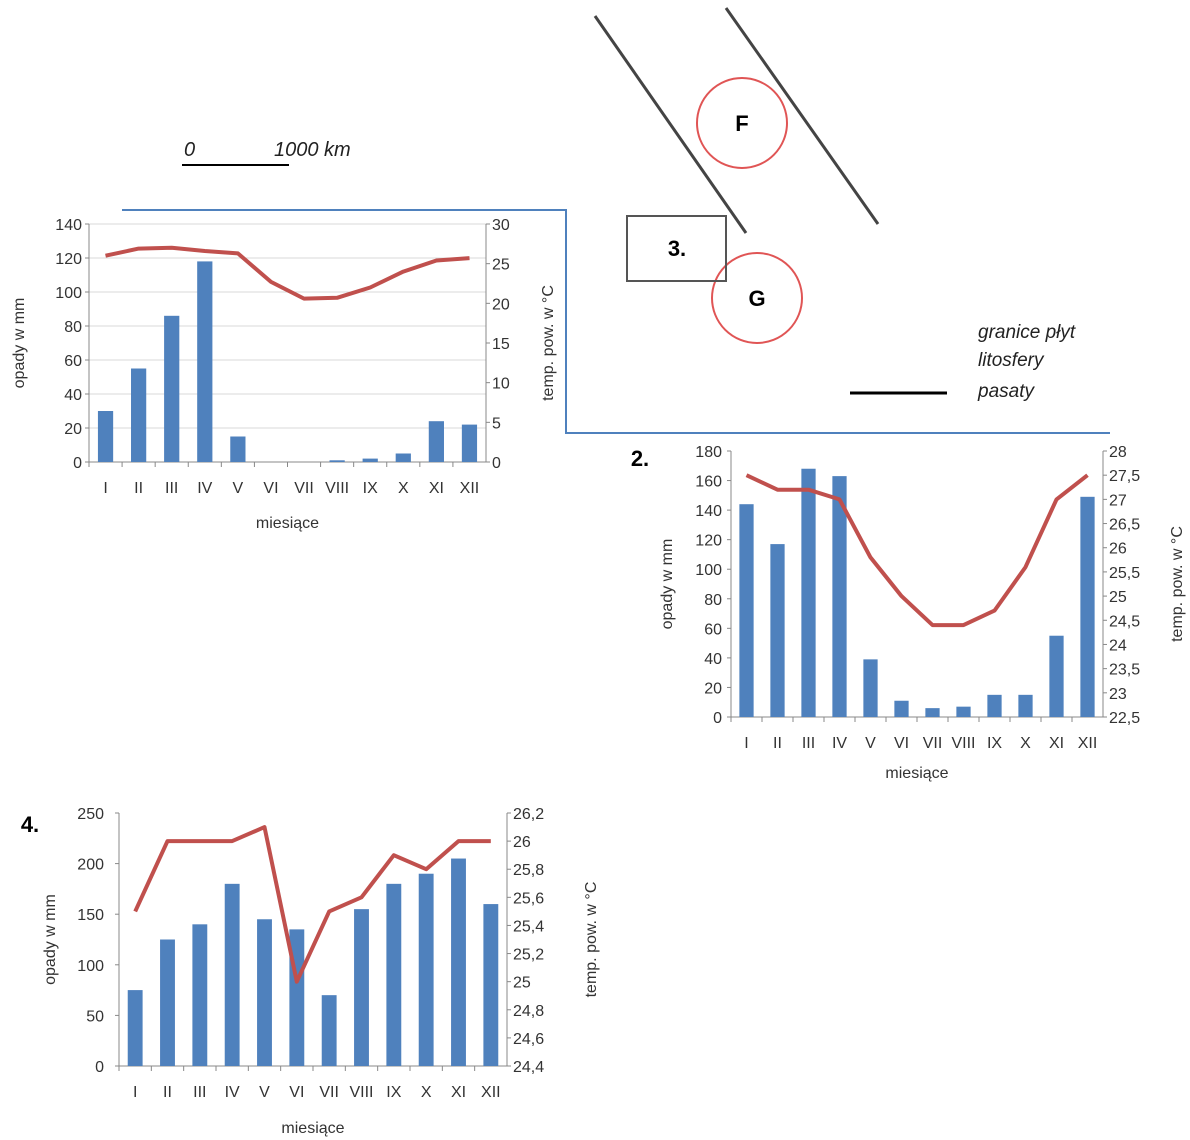 The height and width of the screenshot is (1140, 1190). Describe the element at coordinates (522, 983) in the screenshot. I see `y2-tick-label: 25` at that location.